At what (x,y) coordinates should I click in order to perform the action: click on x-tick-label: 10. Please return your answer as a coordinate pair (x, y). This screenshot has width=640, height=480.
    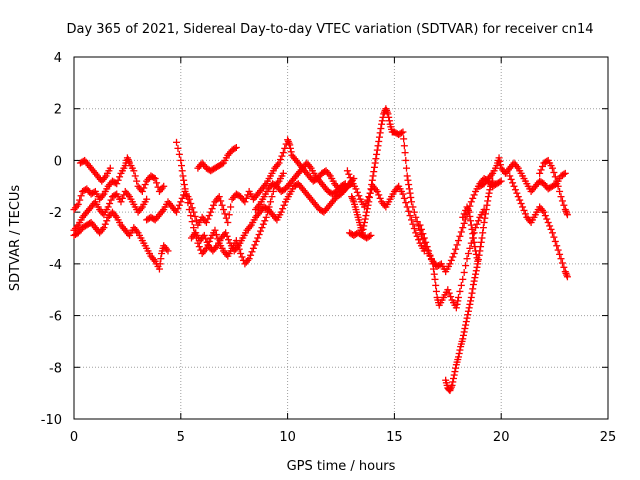
    Looking at the image, I should click on (287, 437).